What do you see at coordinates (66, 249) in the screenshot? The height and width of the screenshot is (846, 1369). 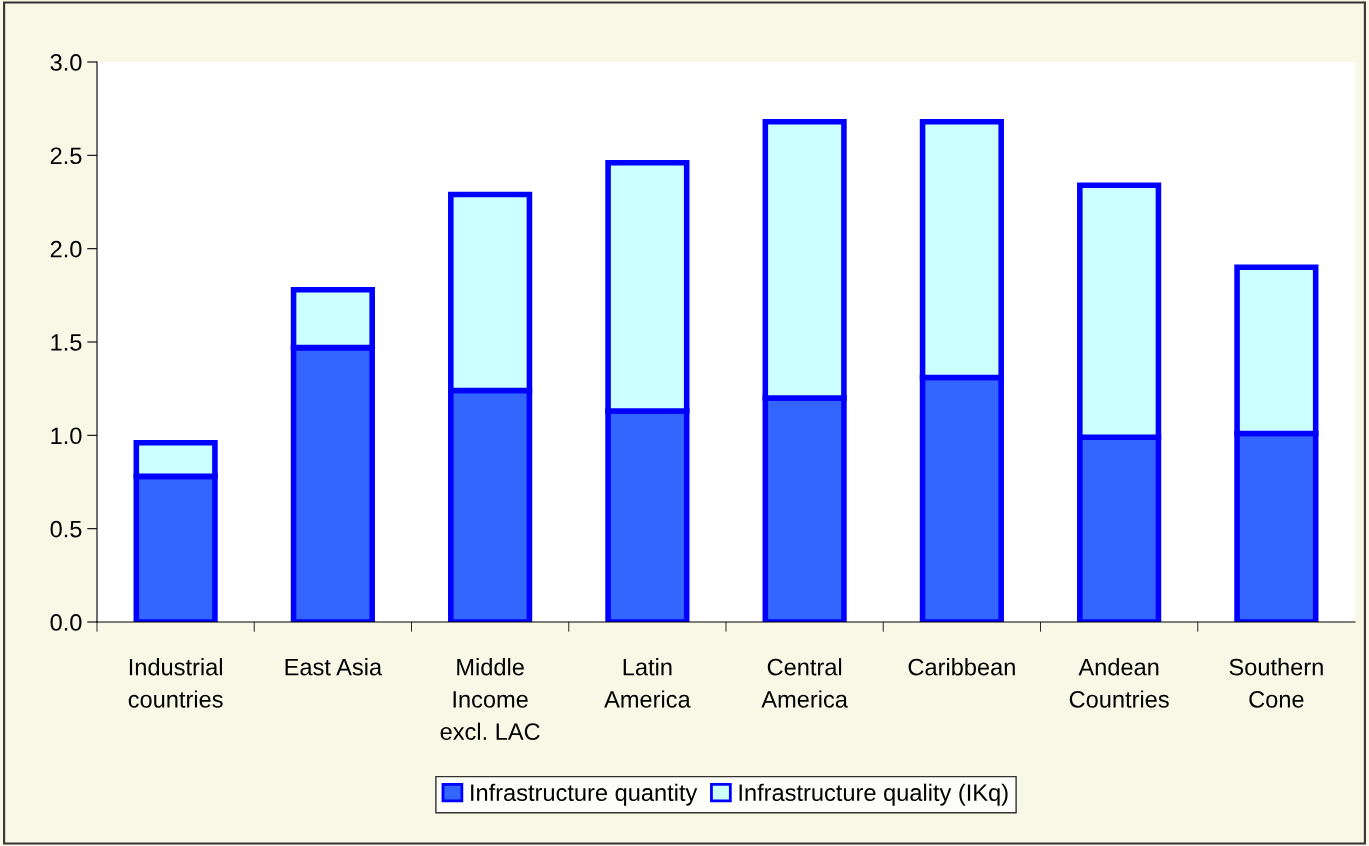 I see `y-tick-label: 2.0` at bounding box center [66, 249].